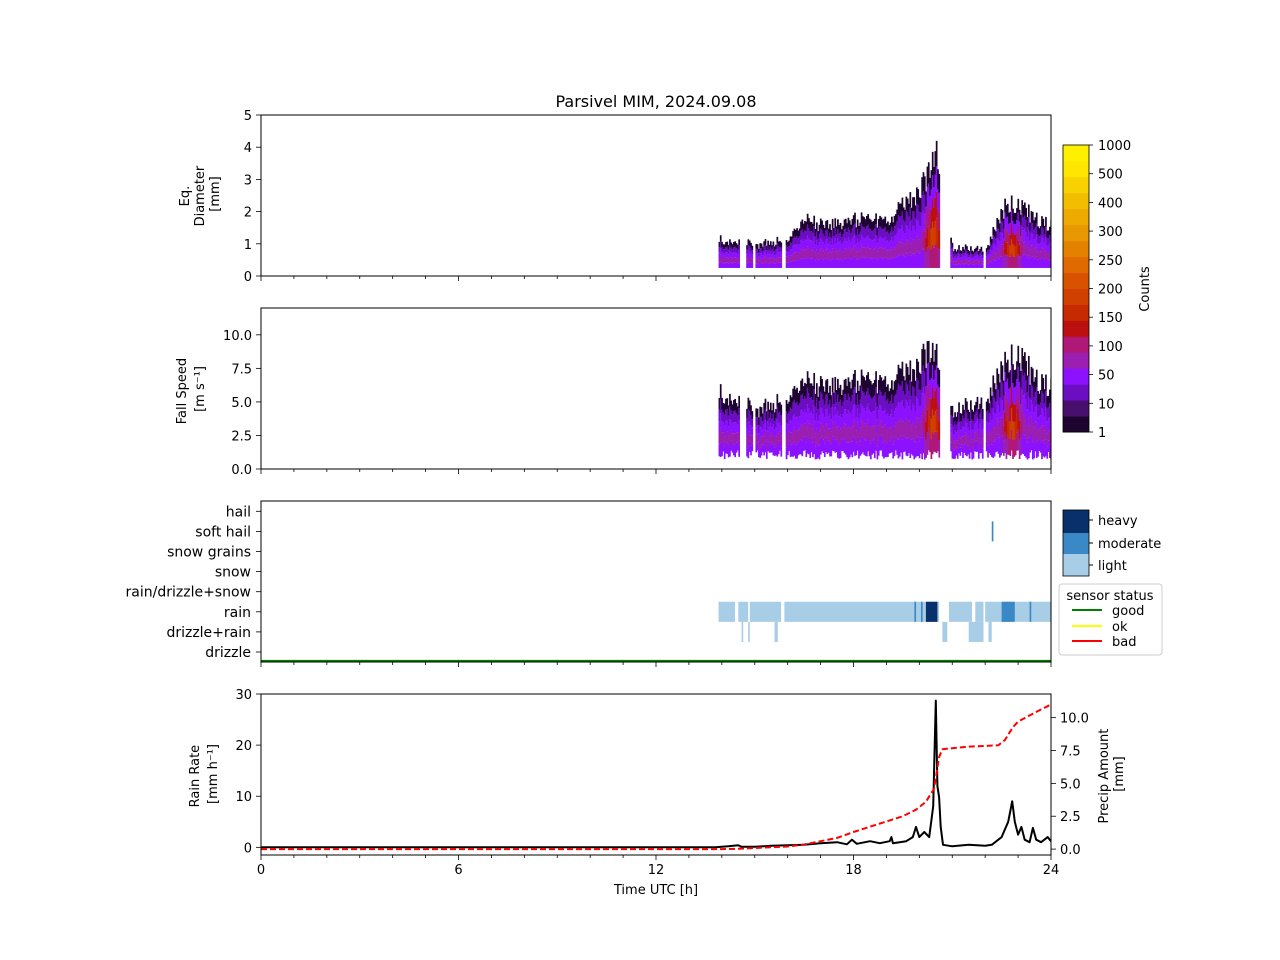 Image resolution: width=1280 pixels, height=960 pixels. I want to click on y-tick-label: 5, so click(248, 116).